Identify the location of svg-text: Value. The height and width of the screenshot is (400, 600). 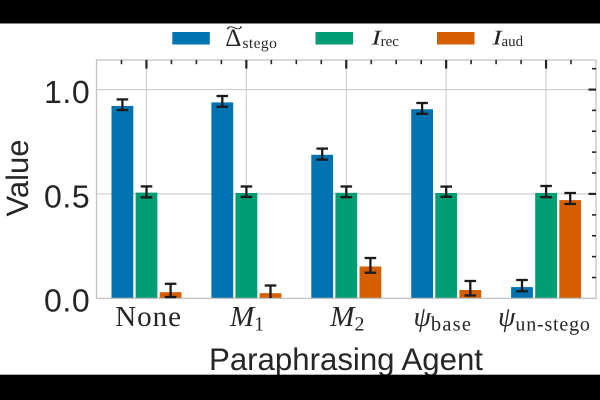
(17, 178).